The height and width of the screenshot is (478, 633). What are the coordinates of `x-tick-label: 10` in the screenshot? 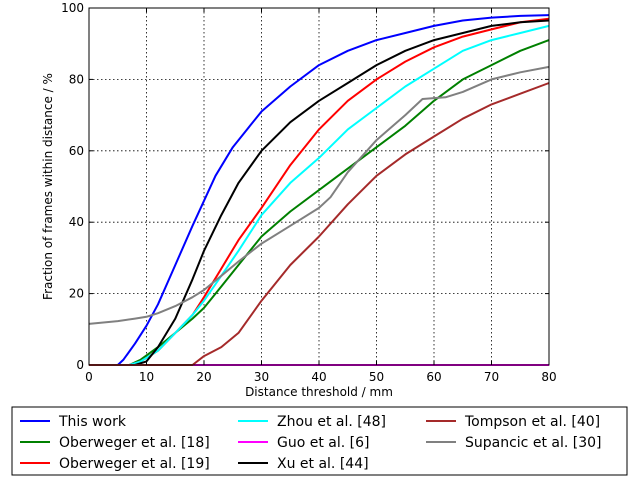 It's located at (146, 377).